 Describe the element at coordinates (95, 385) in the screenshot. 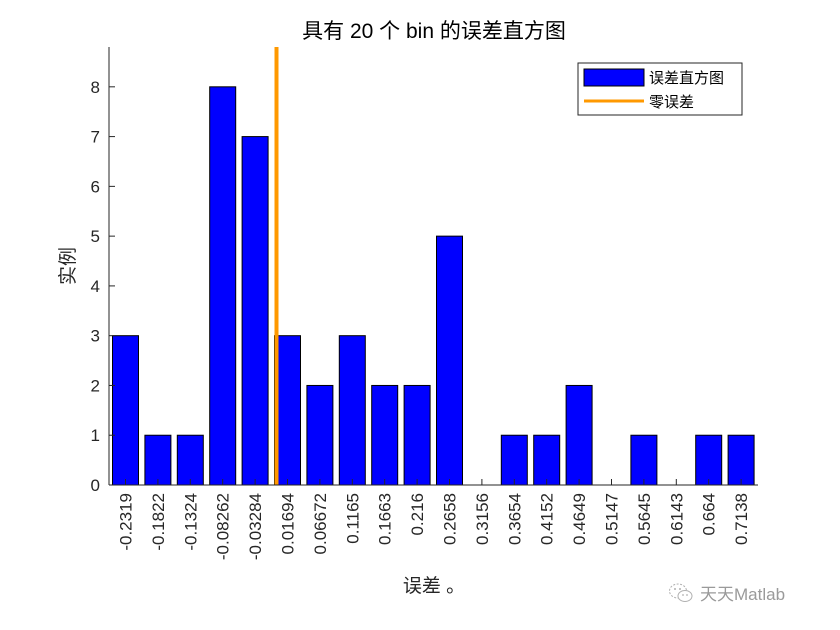

I see `y-tick-label: 2` at that location.